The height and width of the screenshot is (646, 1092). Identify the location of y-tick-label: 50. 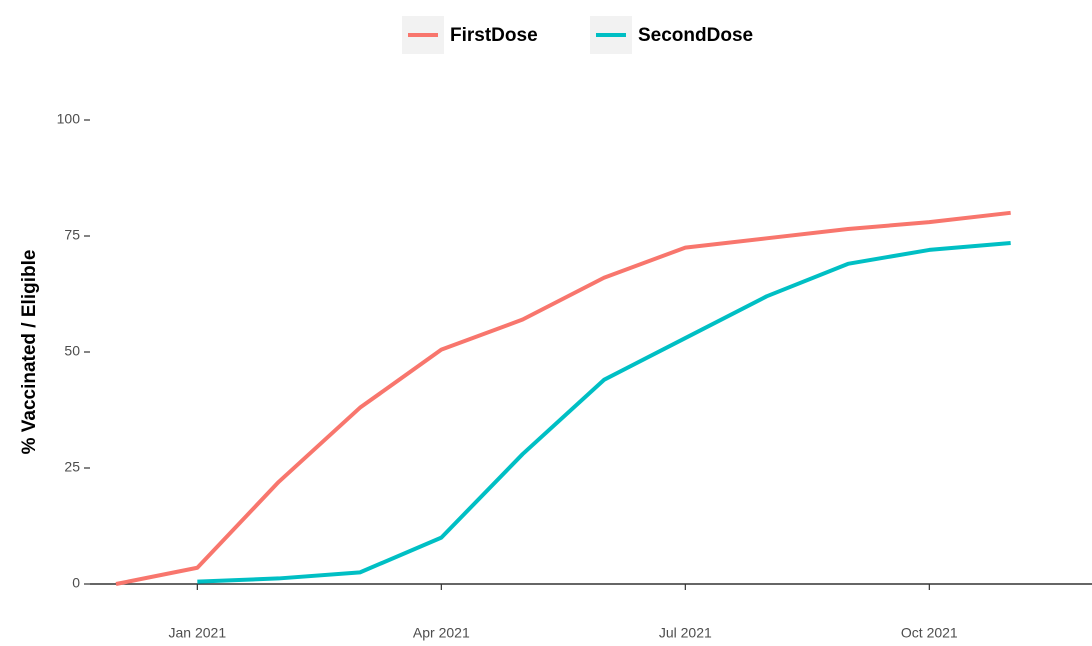
(72, 351).